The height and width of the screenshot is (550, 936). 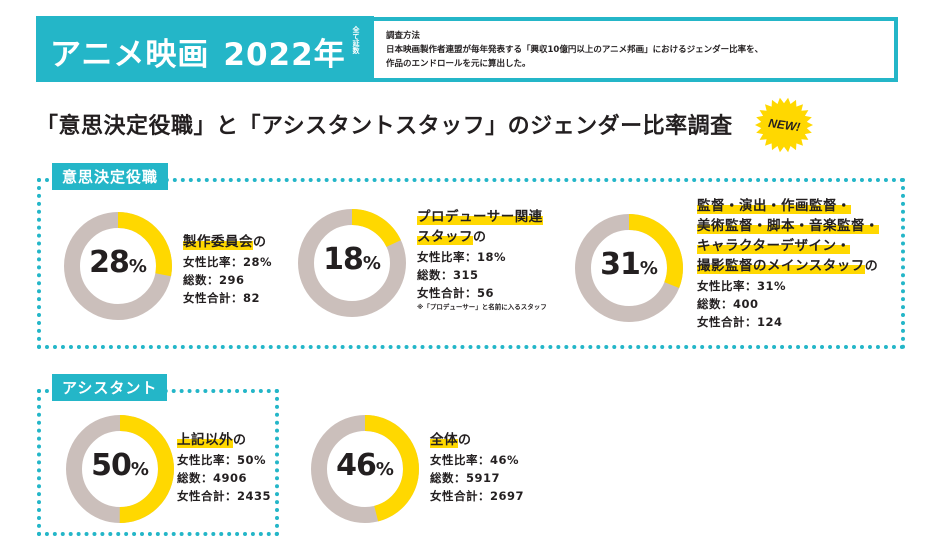 I want to click on category-title: プロデューサー関連, so click(x=482, y=217).